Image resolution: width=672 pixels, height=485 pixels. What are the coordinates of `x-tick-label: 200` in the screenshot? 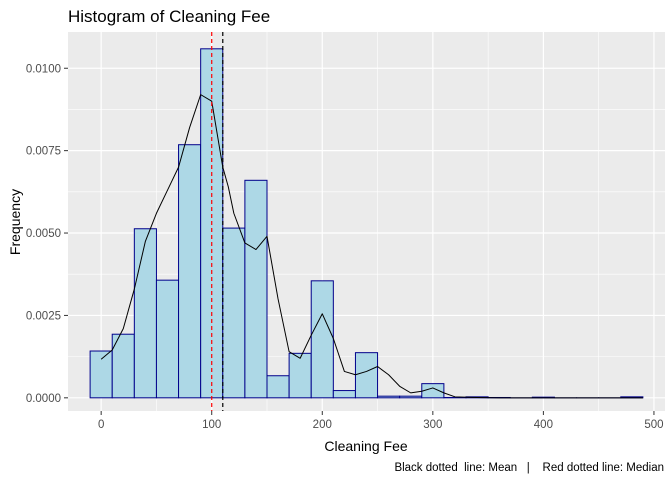 It's located at (322, 425).